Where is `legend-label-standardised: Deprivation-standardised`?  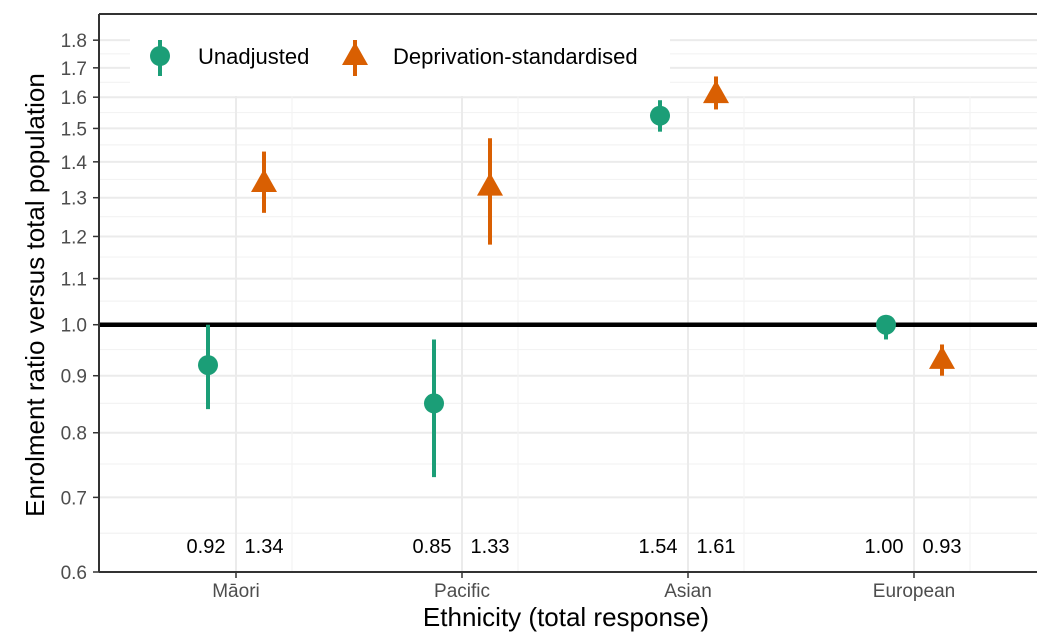
legend-label-standardised: Deprivation-standardised is located at coordinates (515, 56).